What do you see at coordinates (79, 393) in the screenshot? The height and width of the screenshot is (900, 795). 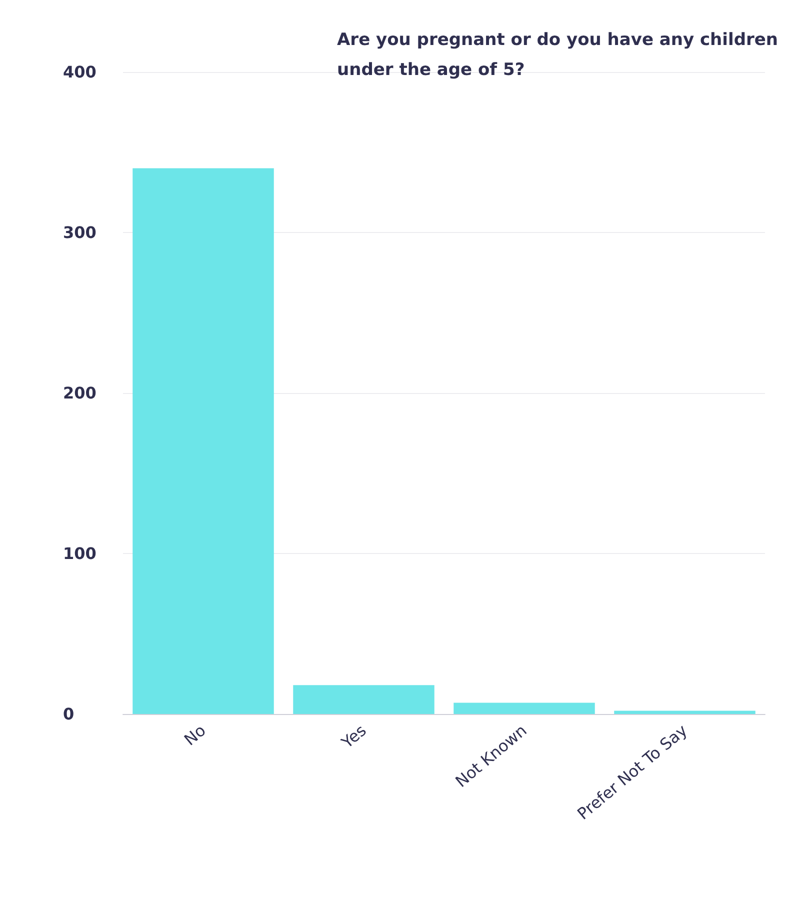 I see `y-tick-label: 200` at bounding box center [79, 393].